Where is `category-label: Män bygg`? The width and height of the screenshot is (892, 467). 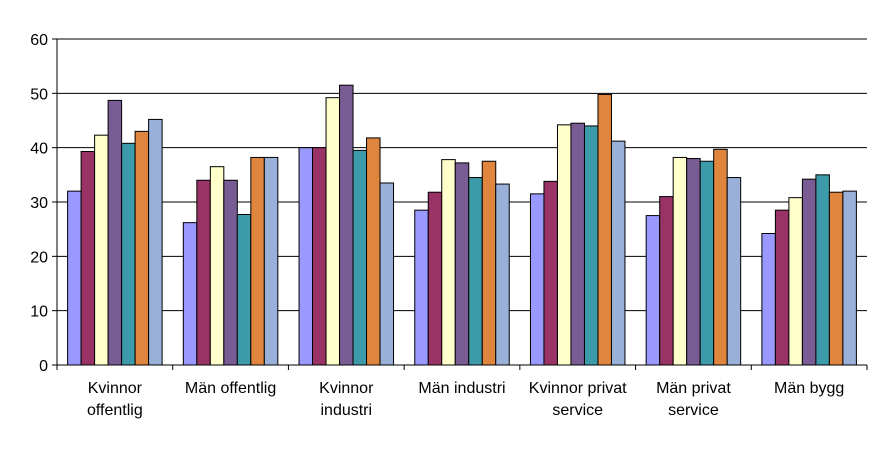
category-label: Män bygg is located at coordinates (809, 388).